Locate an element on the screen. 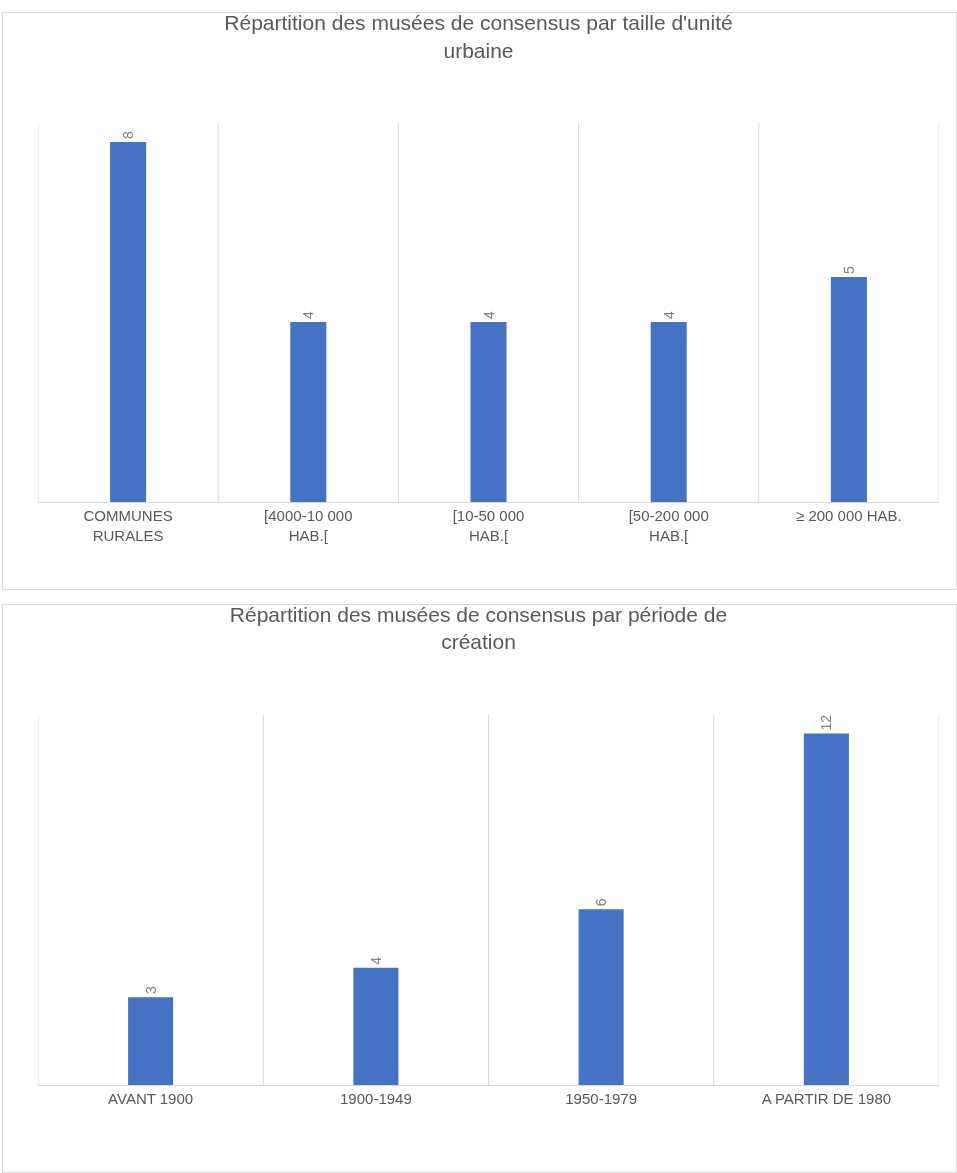  chart-title: Répartition des musées de consensus par taille d'unité urbaine is located at coordinates (478, 36).